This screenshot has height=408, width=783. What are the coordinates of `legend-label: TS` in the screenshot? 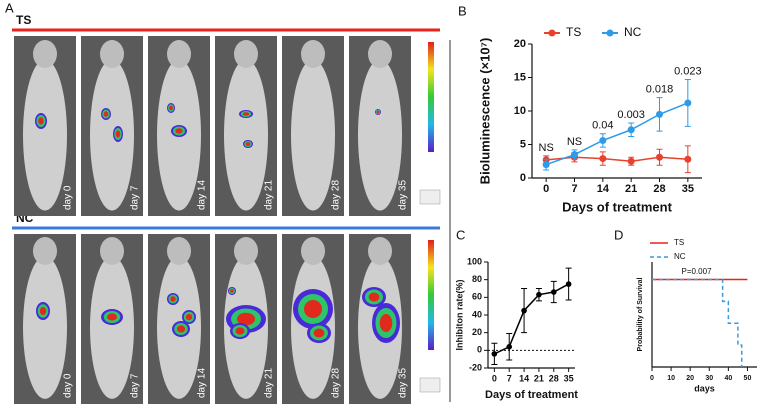 It's located at (679, 242).